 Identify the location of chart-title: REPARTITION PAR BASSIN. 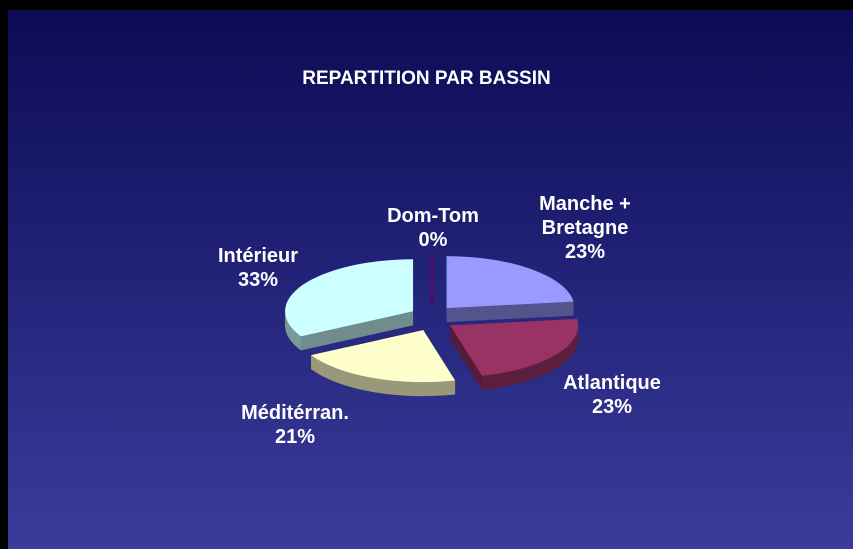
(426, 78).